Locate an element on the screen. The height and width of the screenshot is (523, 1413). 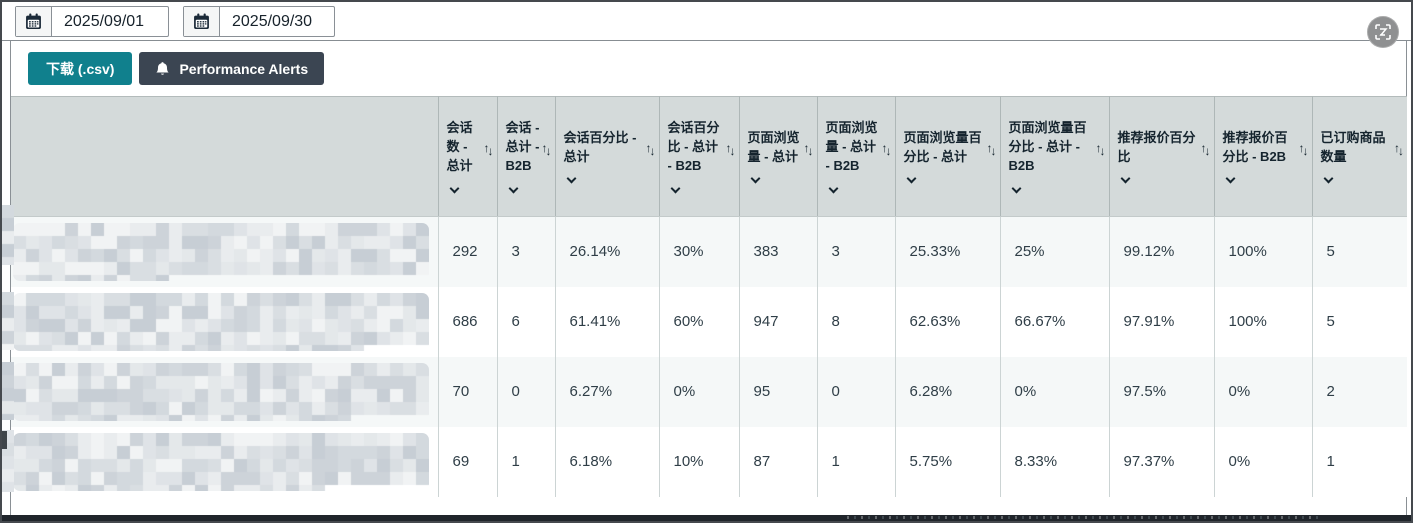
performance-alerts-label: Performance Alerts is located at coordinates (244, 68).